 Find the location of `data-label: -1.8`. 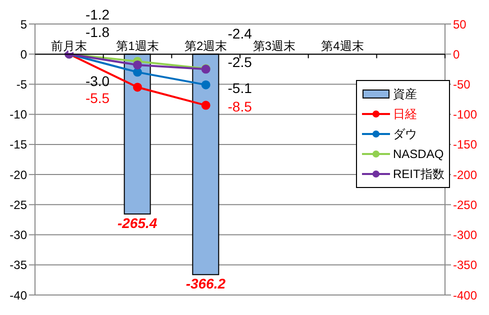

data-label: -1.8 is located at coordinates (97, 32).